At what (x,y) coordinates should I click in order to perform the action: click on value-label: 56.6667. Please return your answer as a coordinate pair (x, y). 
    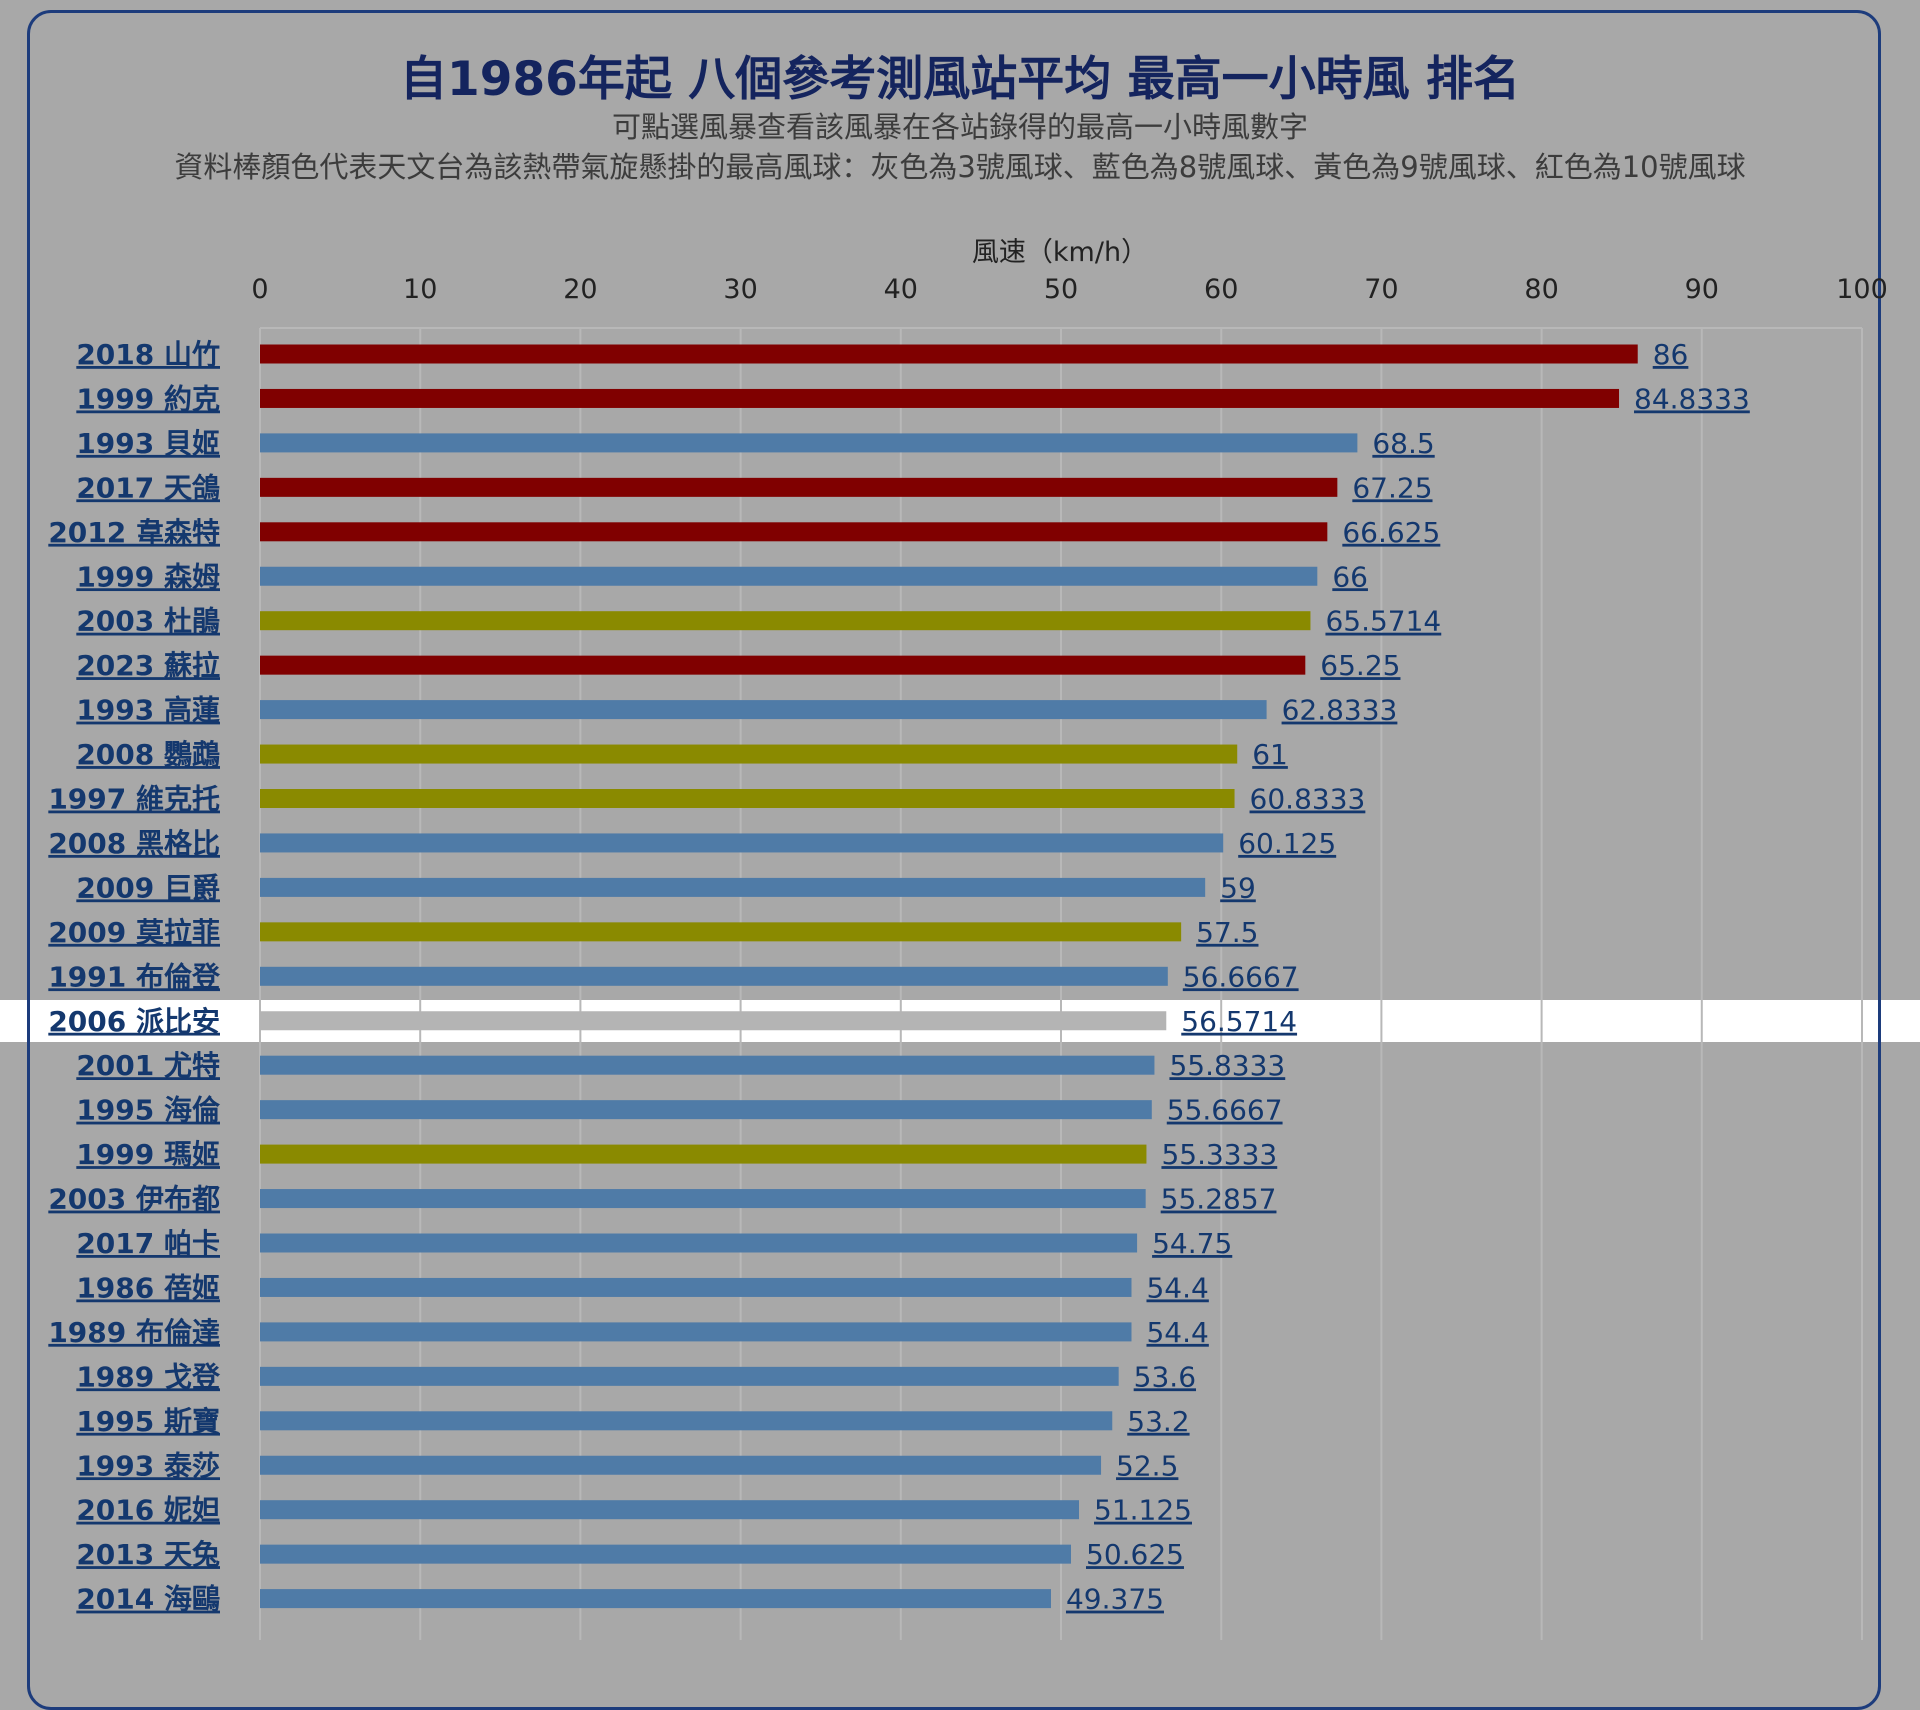
    Looking at the image, I should click on (1241, 976).